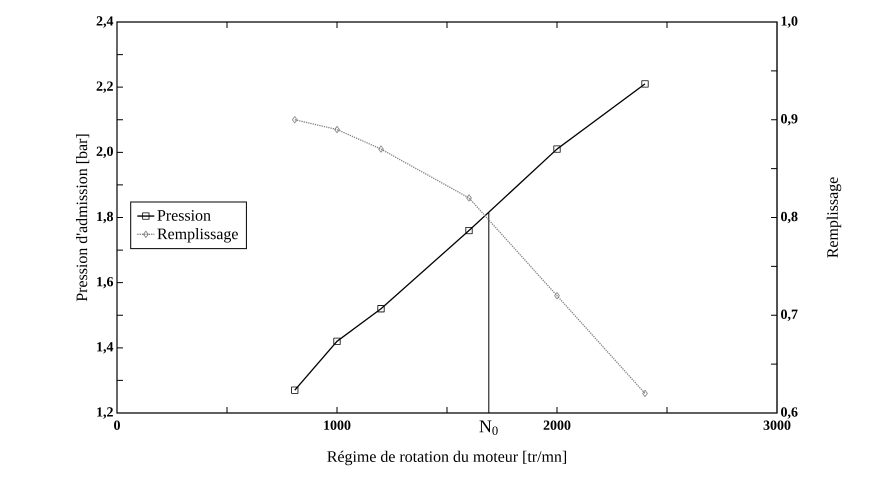 This screenshot has width=885, height=504. What do you see at coordinates (184, 215) in the screenshot?
I see `legend-label: Pression` at bounding box center [184, 215].